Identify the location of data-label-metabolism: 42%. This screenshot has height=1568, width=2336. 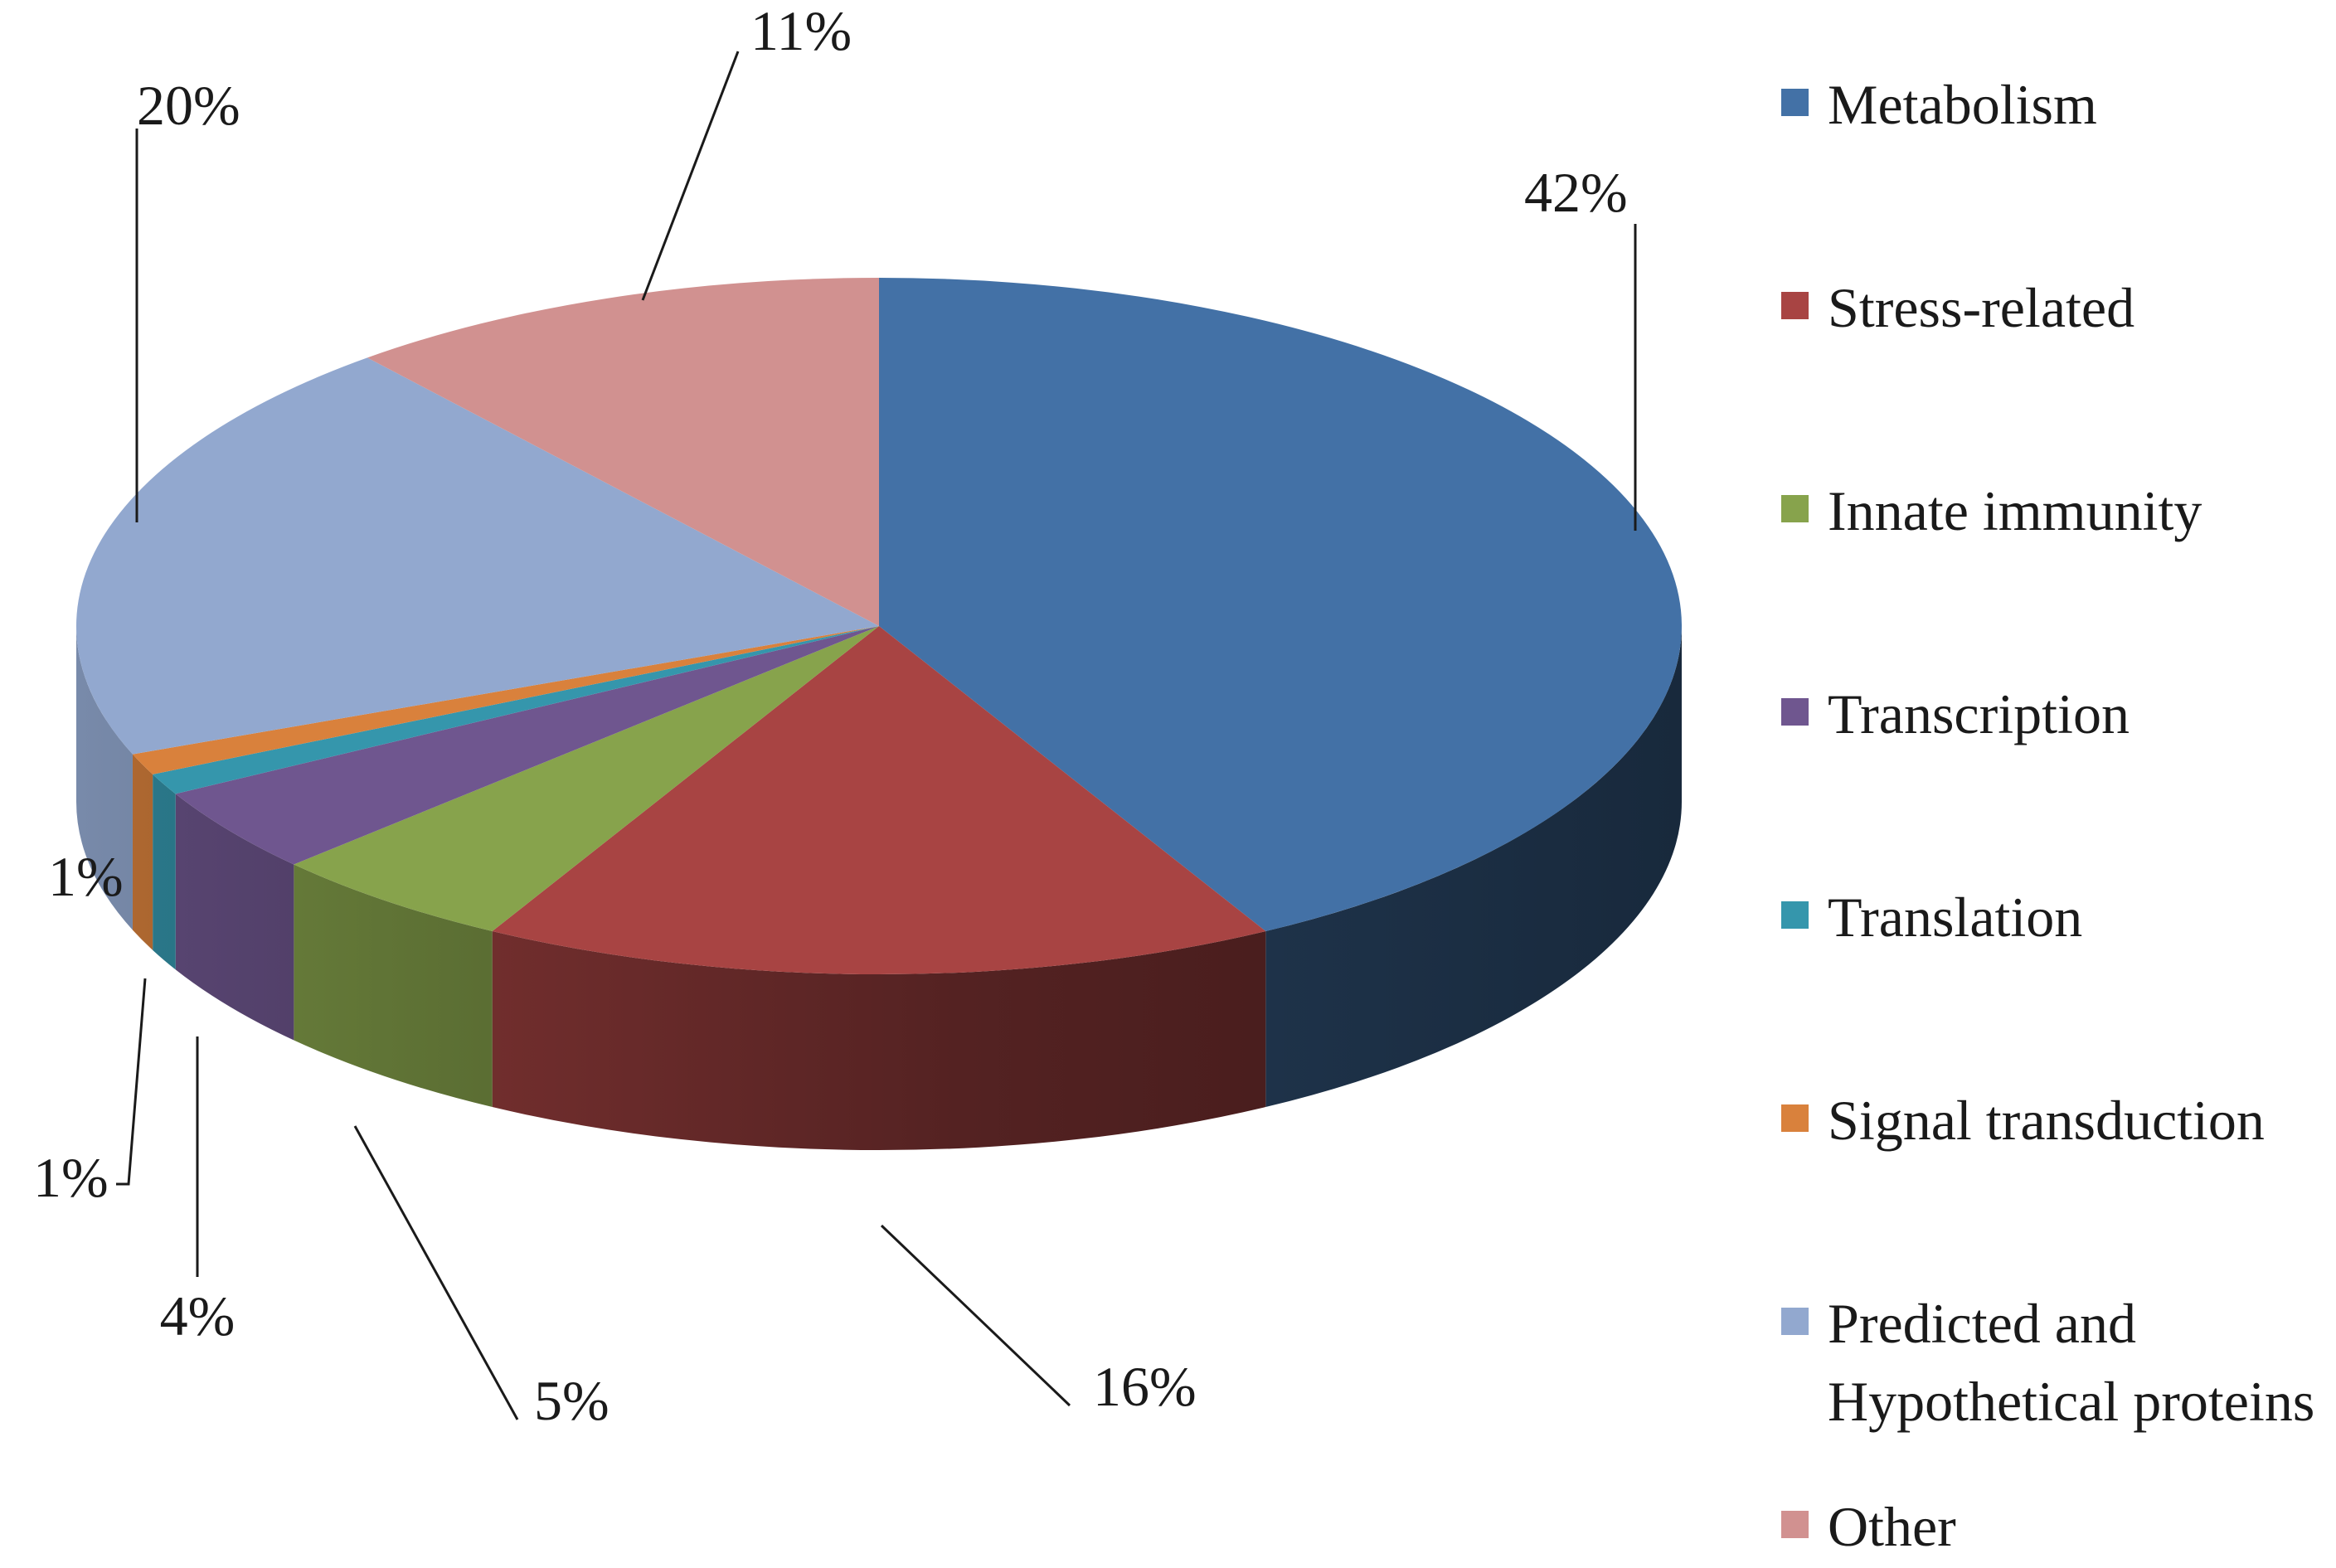
(1576, 192).